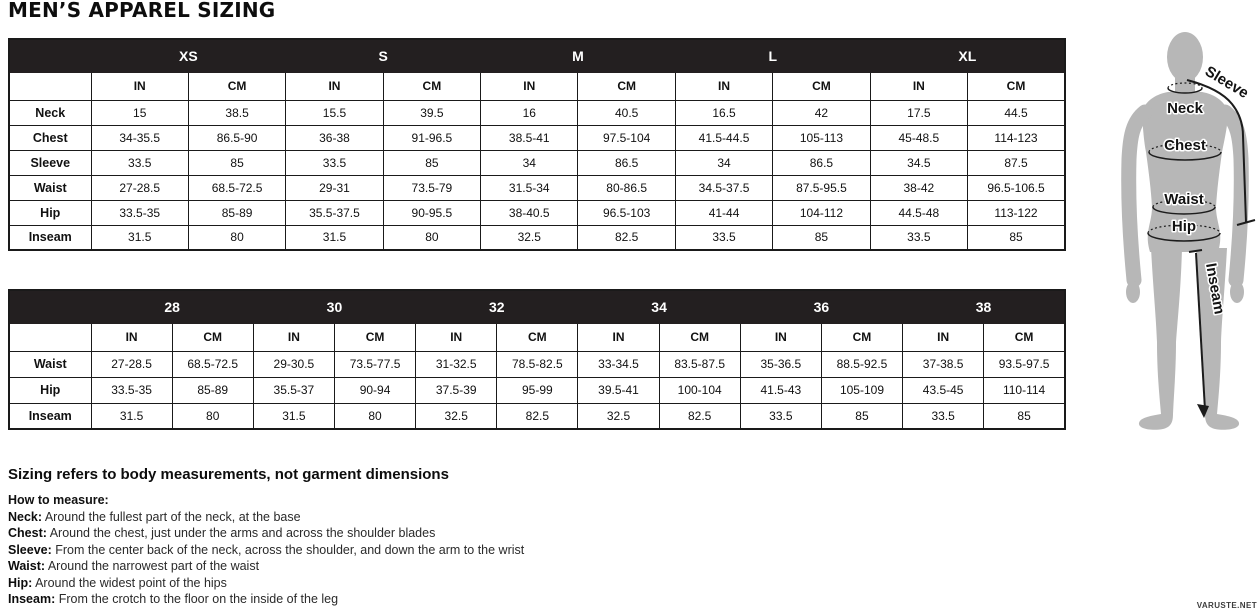  Describe the element at coordinates (772, 55) in the screenshot. I see `size-header-l: L` at that location.